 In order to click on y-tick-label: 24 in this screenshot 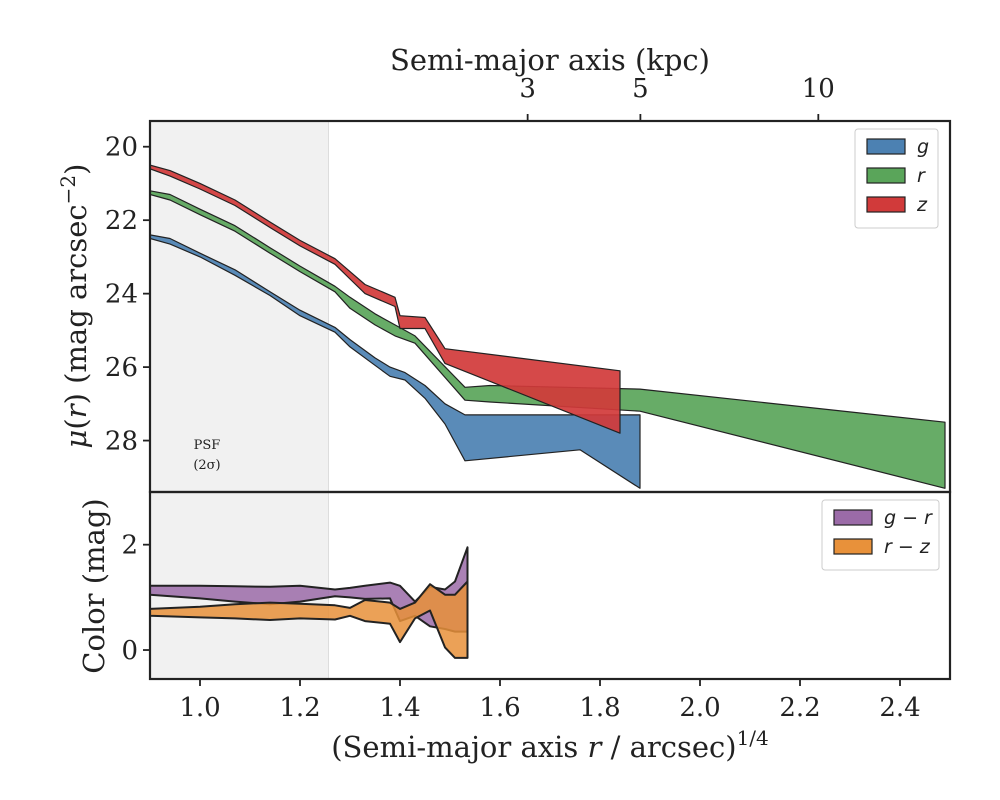, I will do `click(121, 295)`.